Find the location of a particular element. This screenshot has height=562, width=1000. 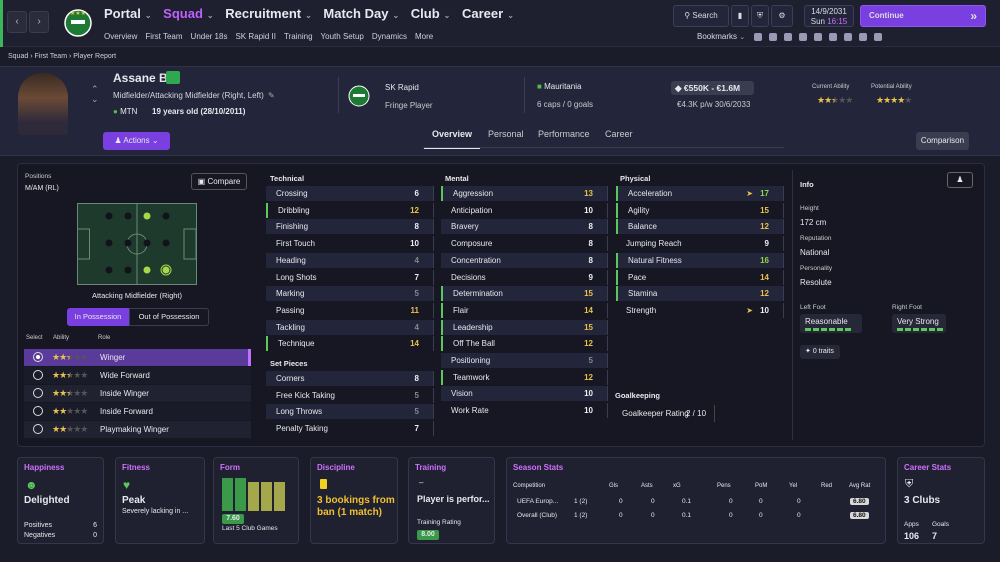

club-name: SK Rapid is located at coordinates (402, 87).